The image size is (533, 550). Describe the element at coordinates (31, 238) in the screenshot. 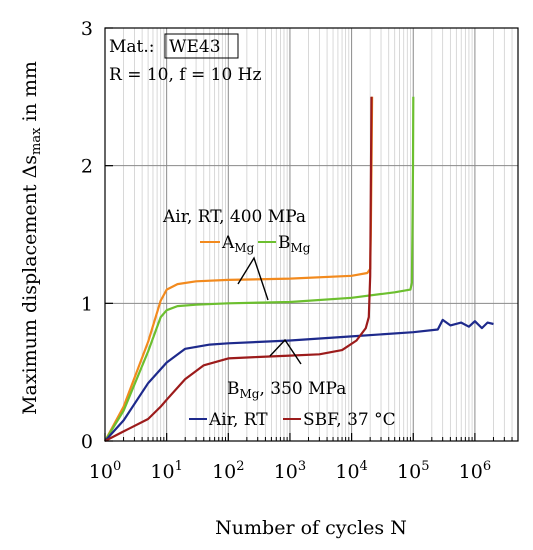

I see `y-axis-label: Maximum displacement Δsmax in mm` at that location.